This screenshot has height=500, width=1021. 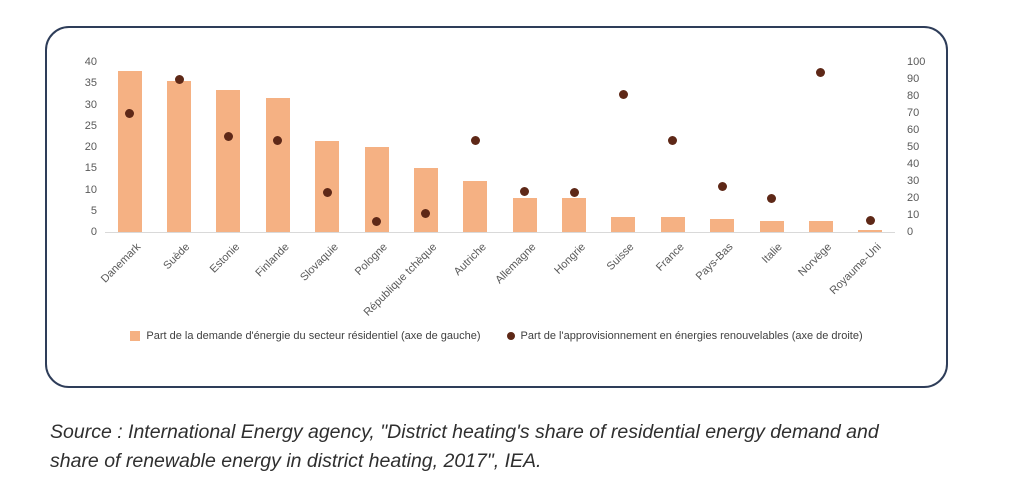 What do you see at coordinates (90, 125) in the screenshot?
I see `left-axis-tick: 25` at bounding box center [90, 125].